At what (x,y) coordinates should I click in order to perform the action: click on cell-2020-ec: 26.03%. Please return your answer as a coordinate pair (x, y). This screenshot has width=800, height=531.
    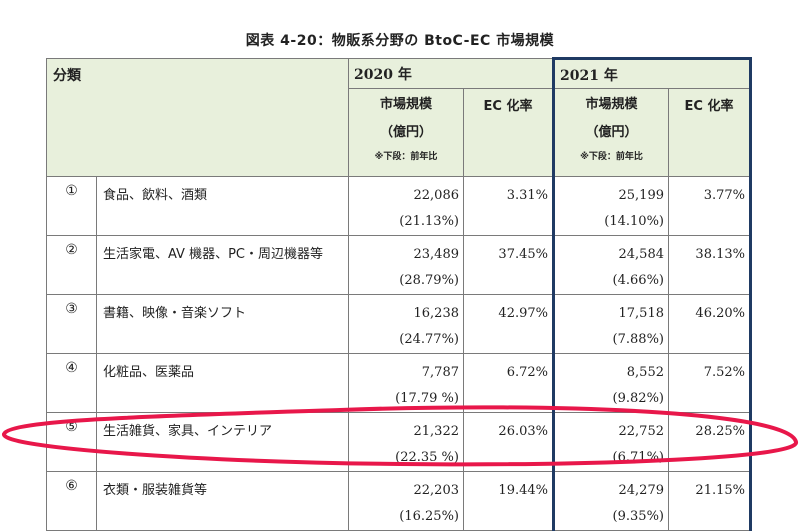
    Looking at the image, I should click on (508, 442).